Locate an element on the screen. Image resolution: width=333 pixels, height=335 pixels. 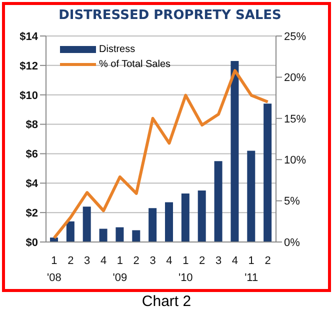
x-tick-label: 1 '08 is located at coordinates (54, 269).